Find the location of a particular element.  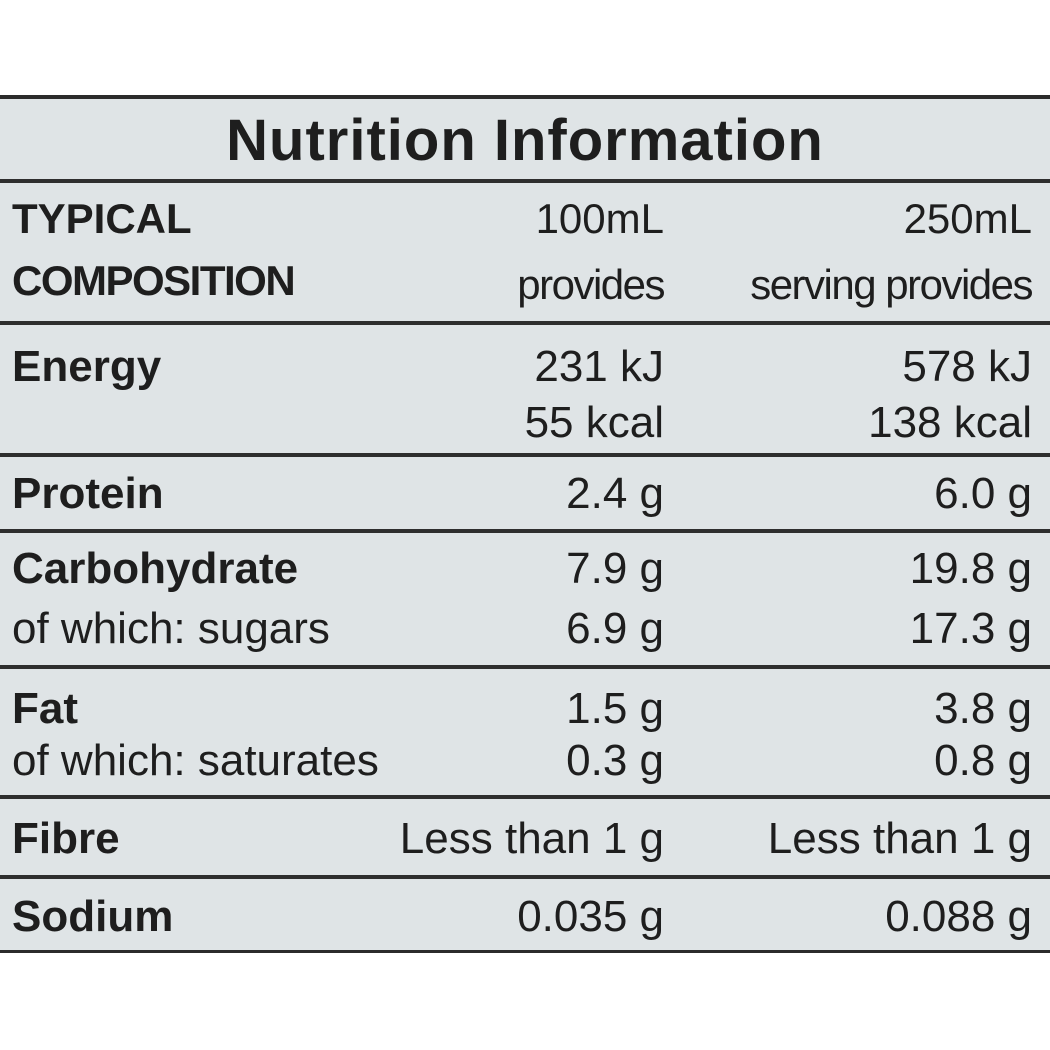

row-value-serving: 0.8 g is located at coordinates (983, 760).